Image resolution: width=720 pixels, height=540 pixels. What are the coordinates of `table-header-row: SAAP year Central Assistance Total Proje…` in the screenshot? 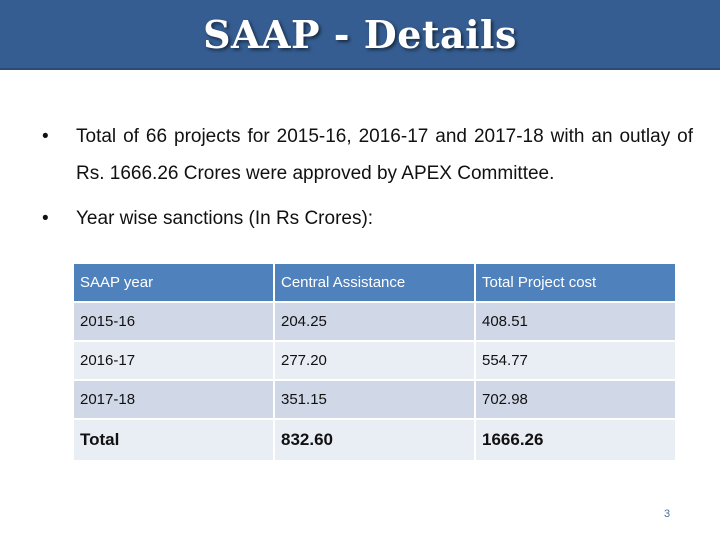 It's located at (374, 282).